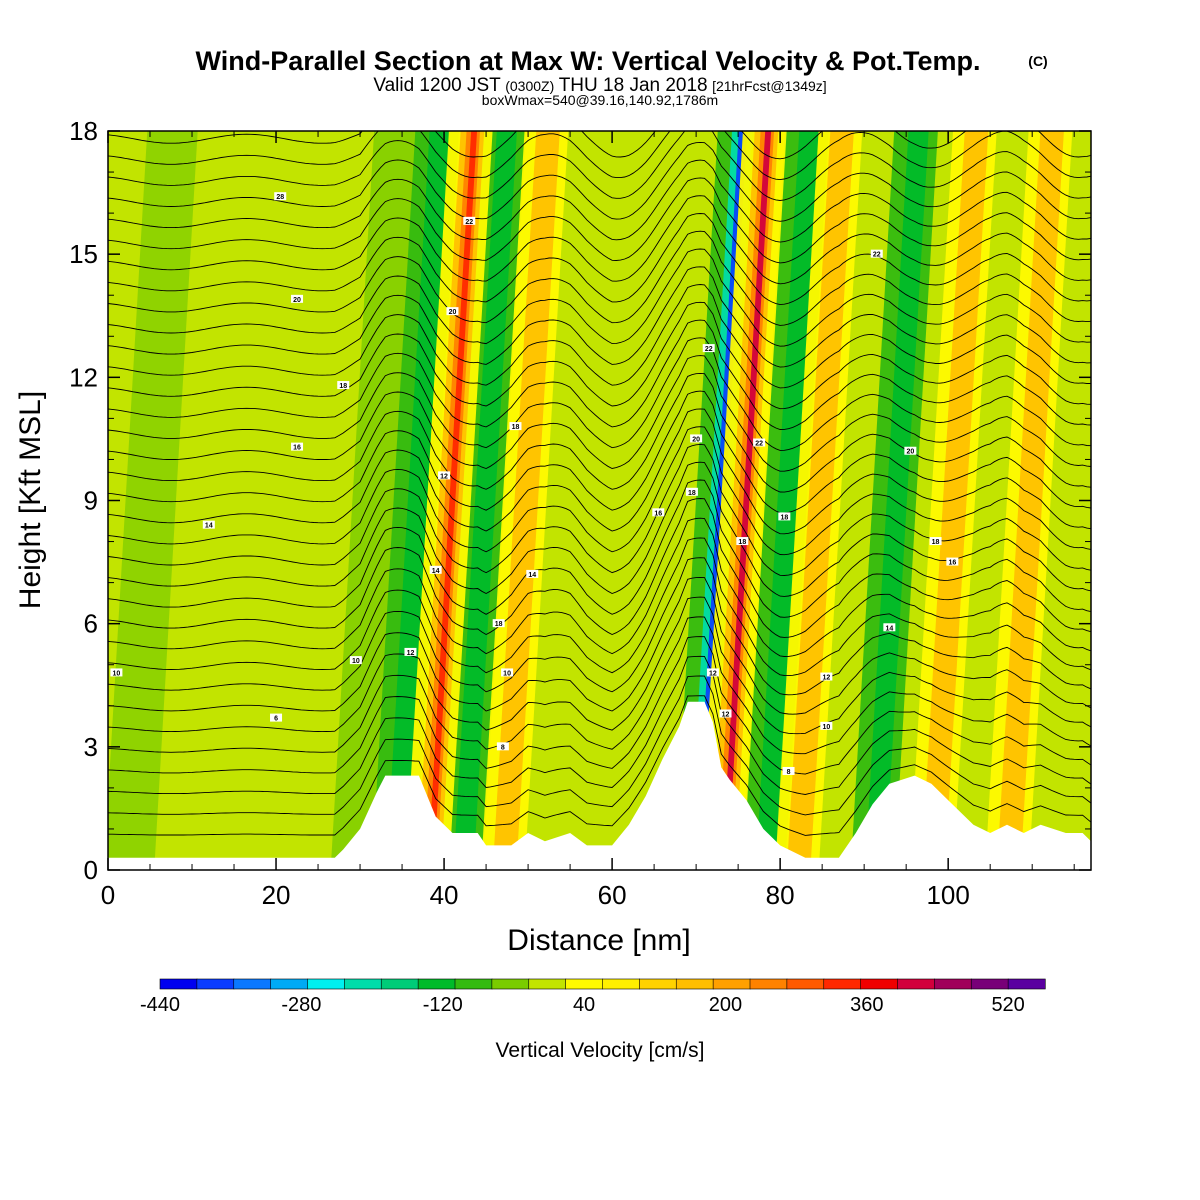  I want to click on contour-label: 8, so click(502, 746).